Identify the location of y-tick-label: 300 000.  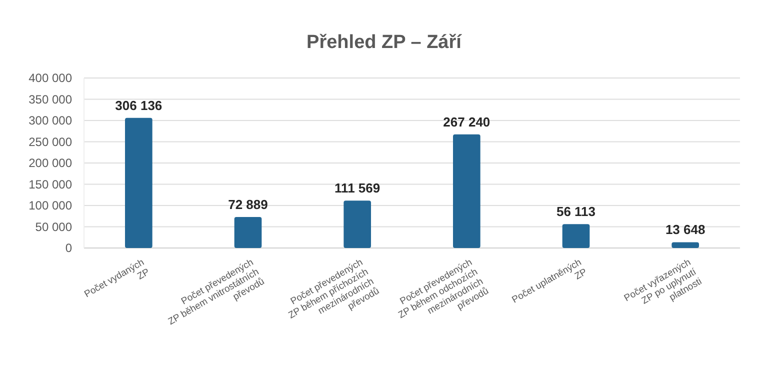
(50, 121).